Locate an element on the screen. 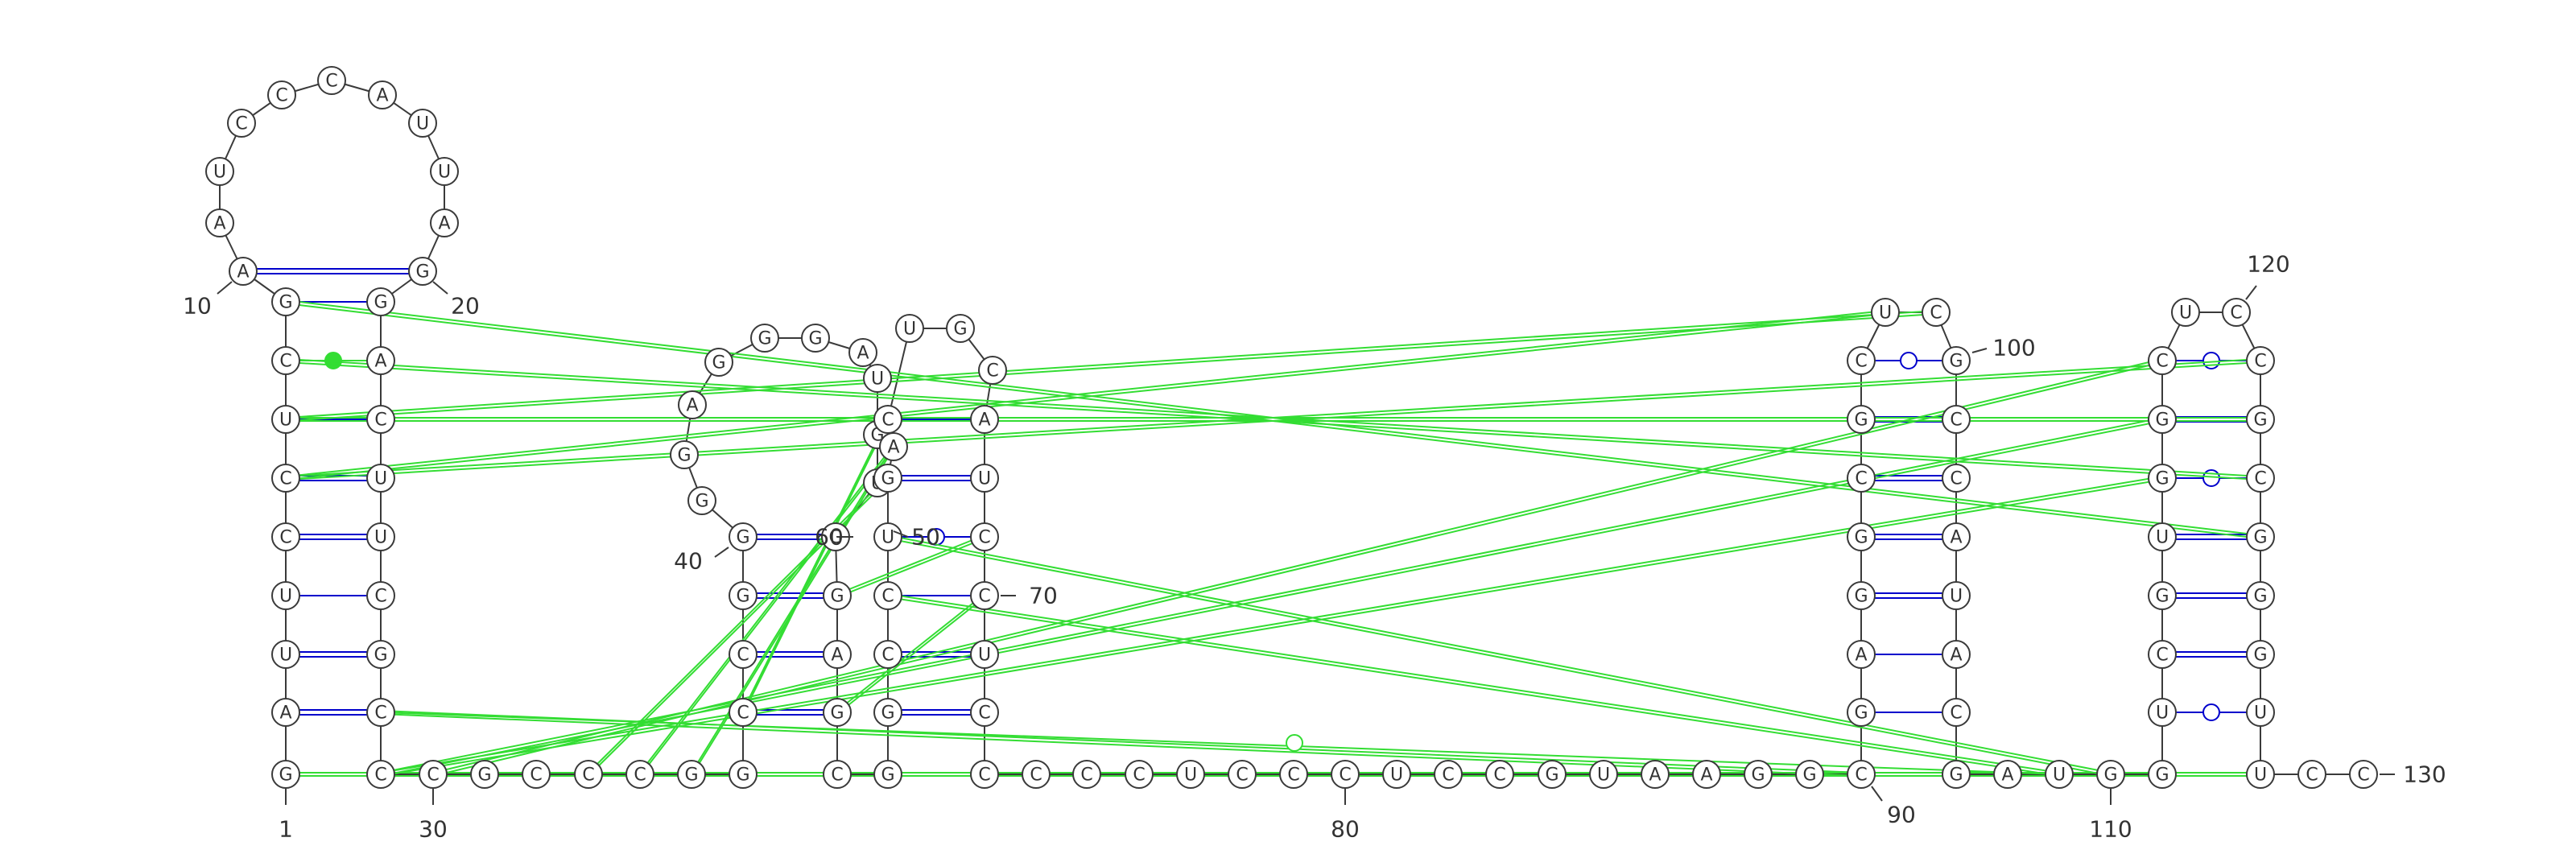 The height and width of the screenshot is (854, 2576). wobble-pair-symbol is located at coordinates (2211, 712).